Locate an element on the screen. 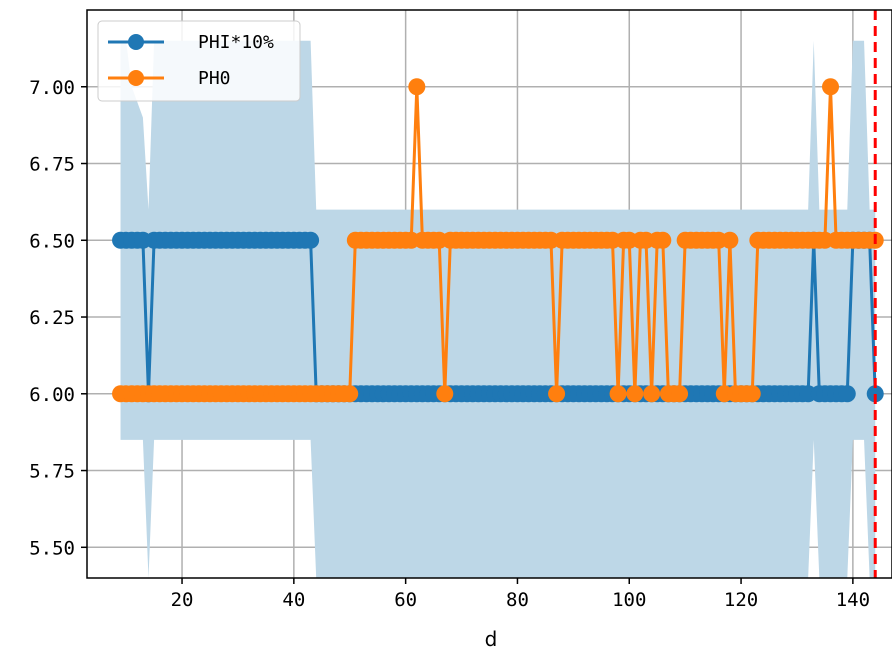  x-tick-label: 140 is located at coordinates (853, 600).